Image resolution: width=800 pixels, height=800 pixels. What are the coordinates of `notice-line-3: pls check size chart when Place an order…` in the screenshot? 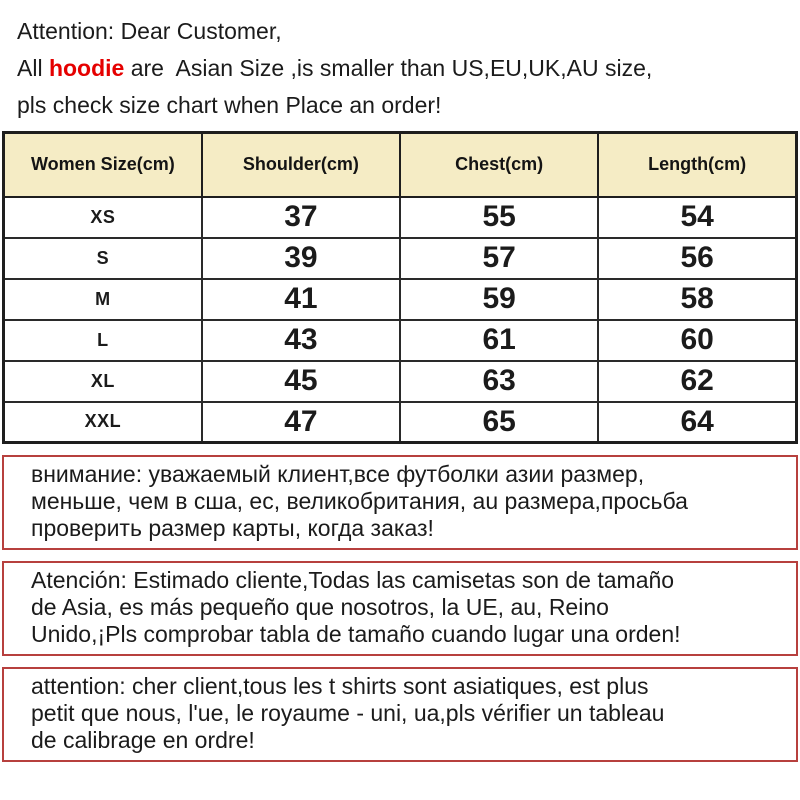 It's located at (229, 105).